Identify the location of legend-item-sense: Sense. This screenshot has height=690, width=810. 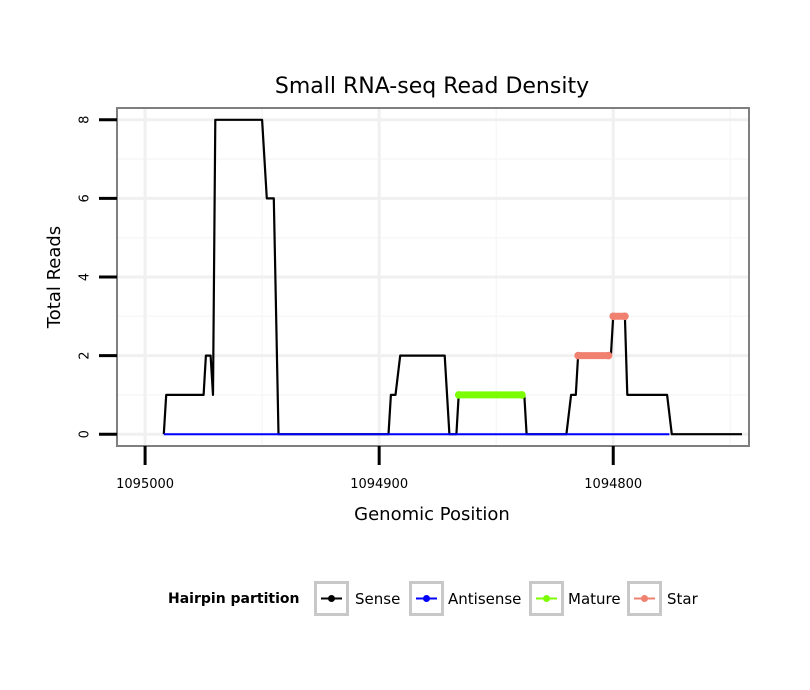
(357, 598).